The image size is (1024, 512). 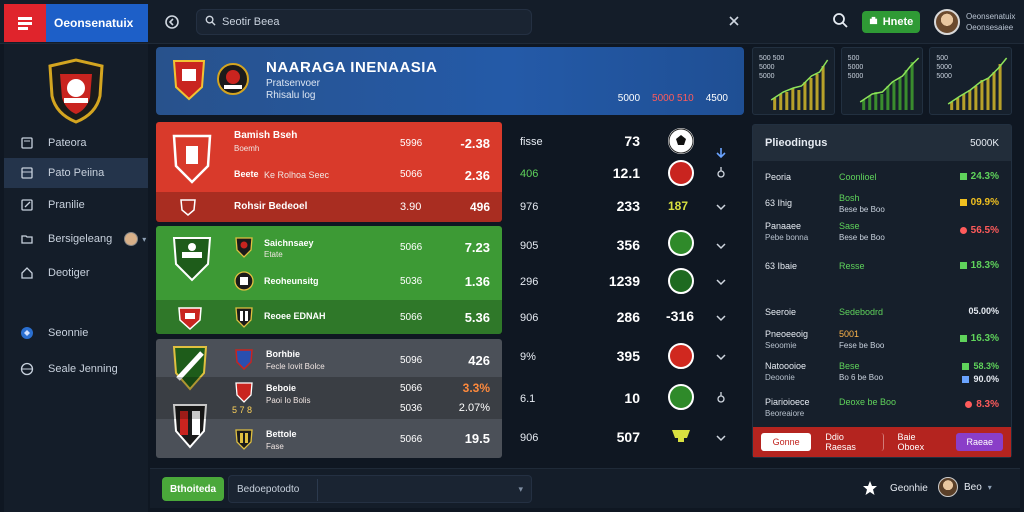 I want to click on sidebar-item-label: Seonnie, so click(x=68, y=333).